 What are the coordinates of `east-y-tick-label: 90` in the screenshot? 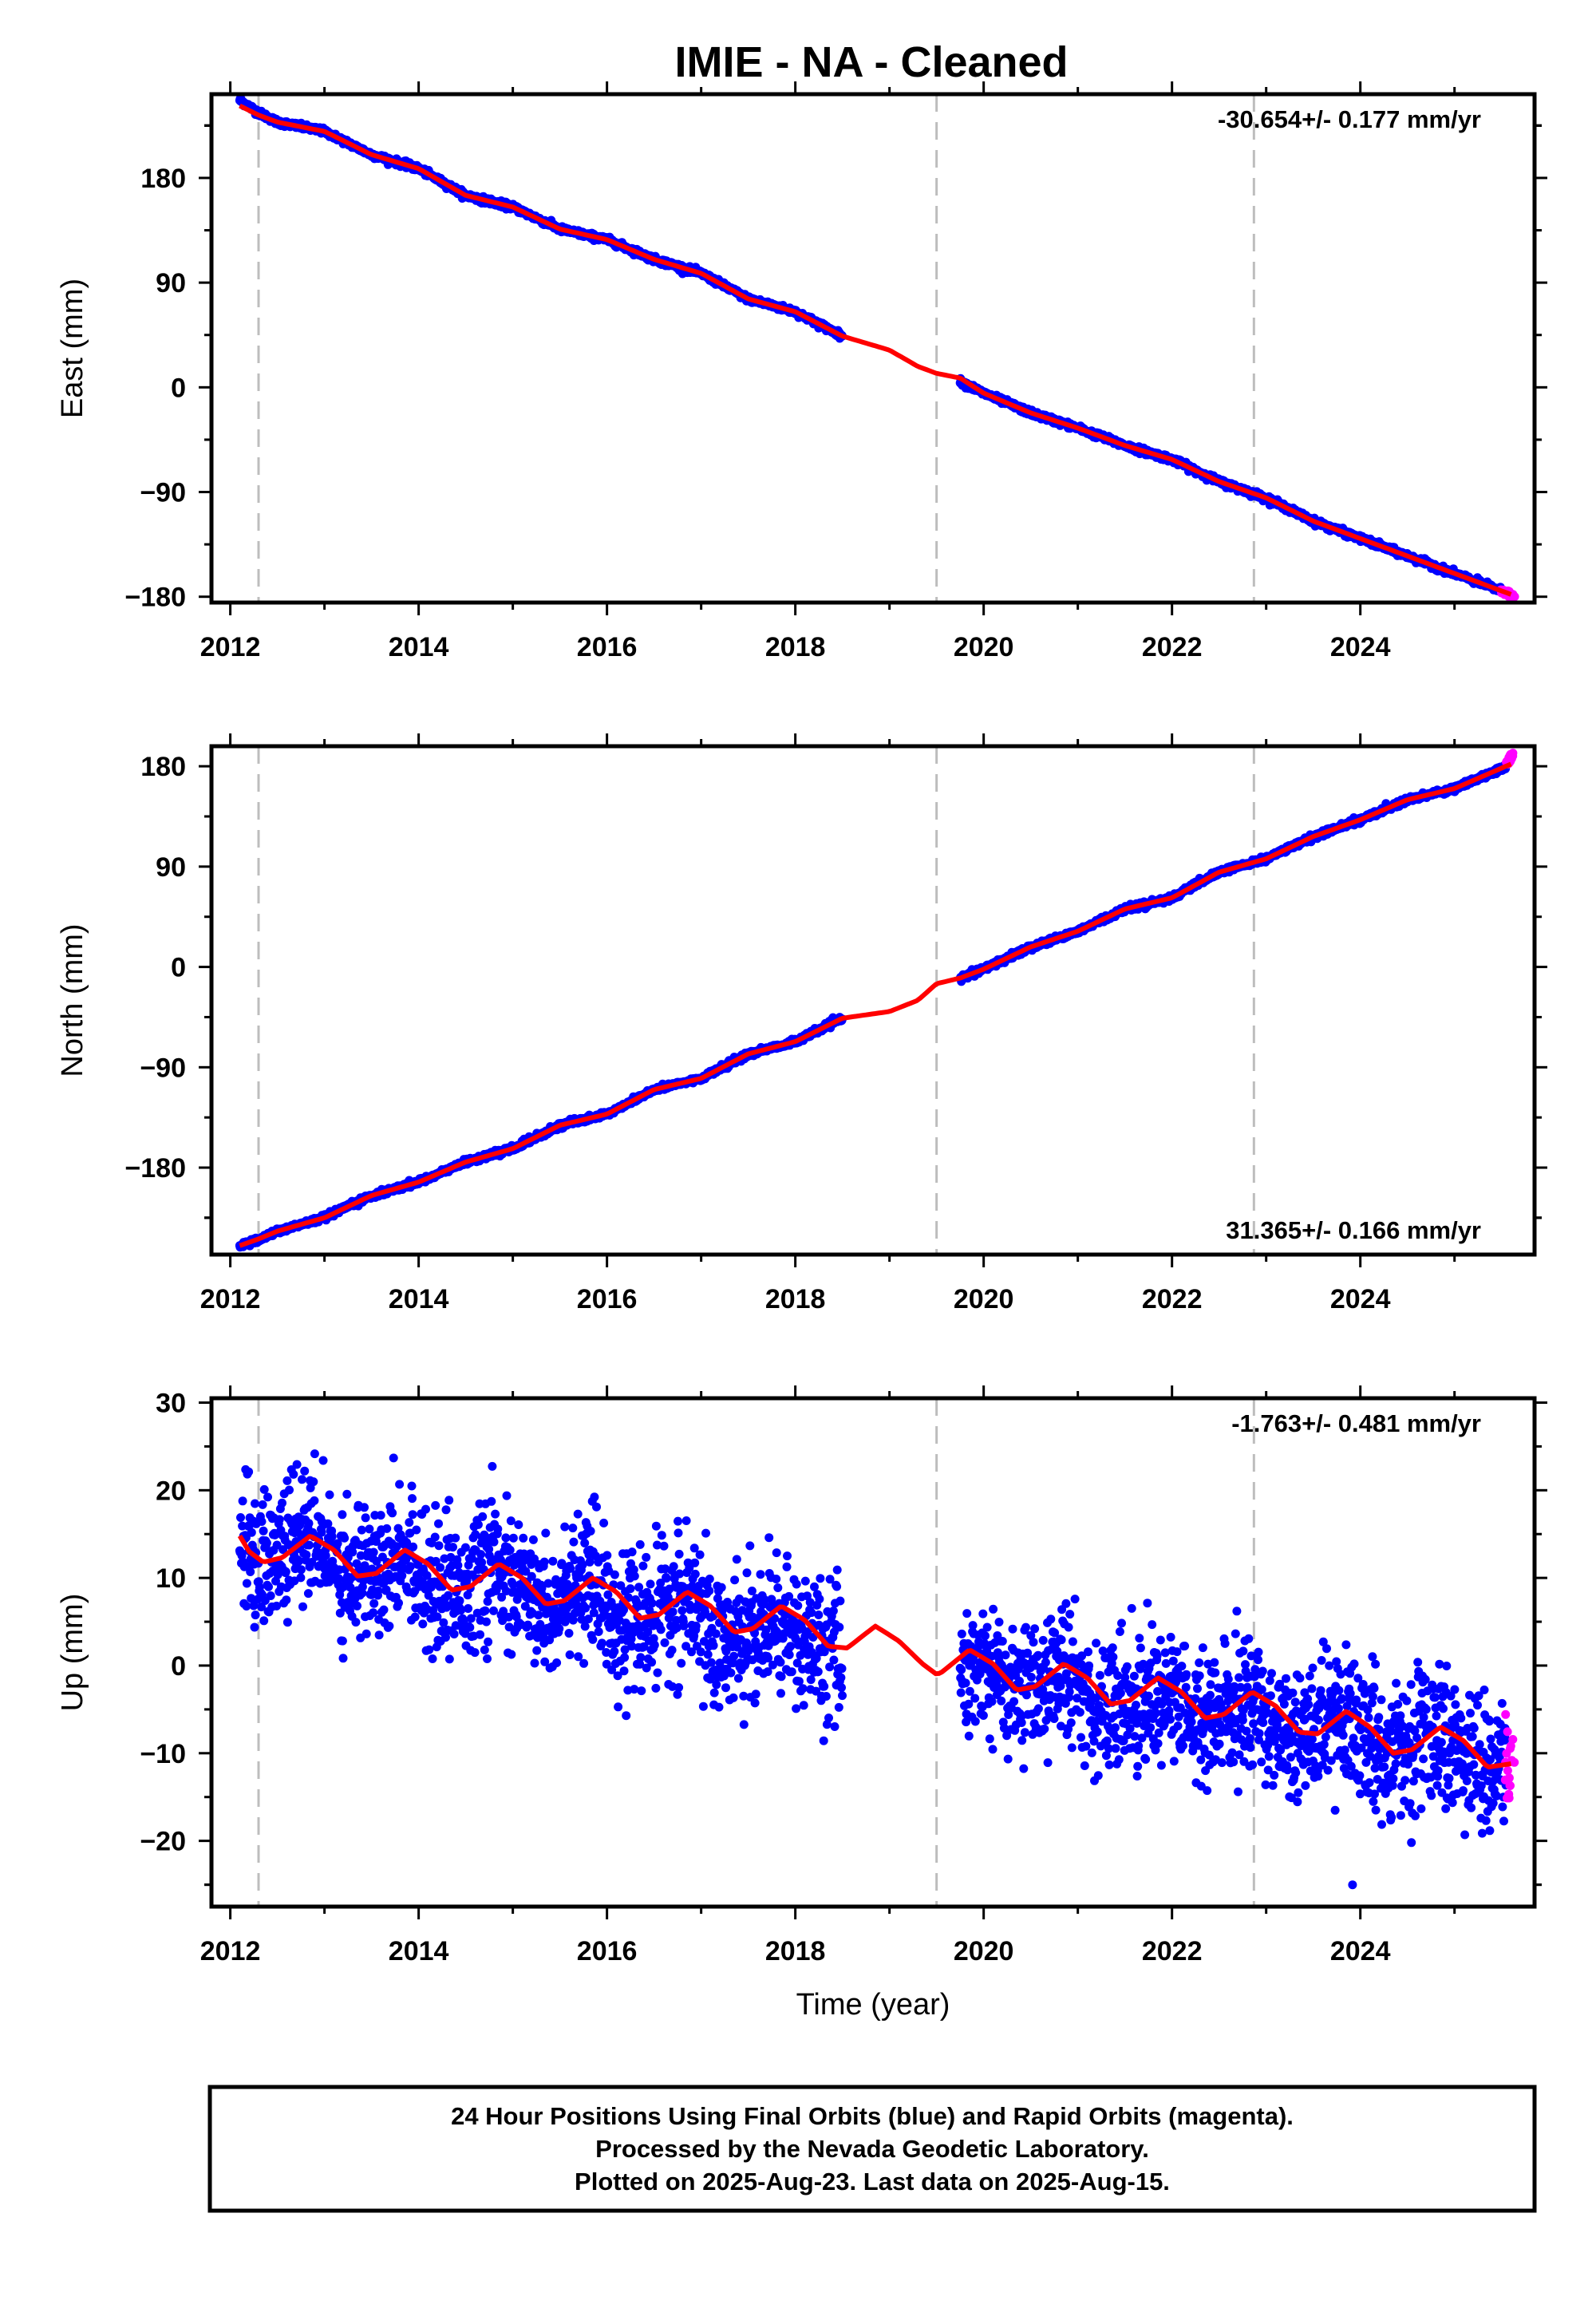 It's located at (171, 283).